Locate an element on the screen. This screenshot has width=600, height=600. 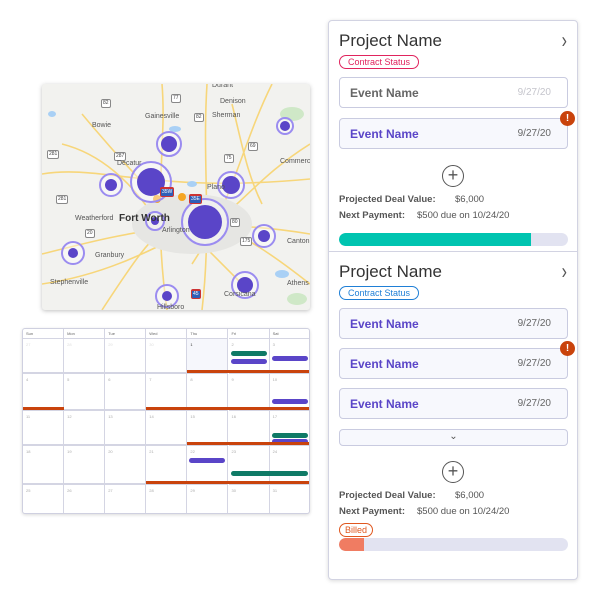
calendar-day-cell: 12 is located at coordinates (85, 428).